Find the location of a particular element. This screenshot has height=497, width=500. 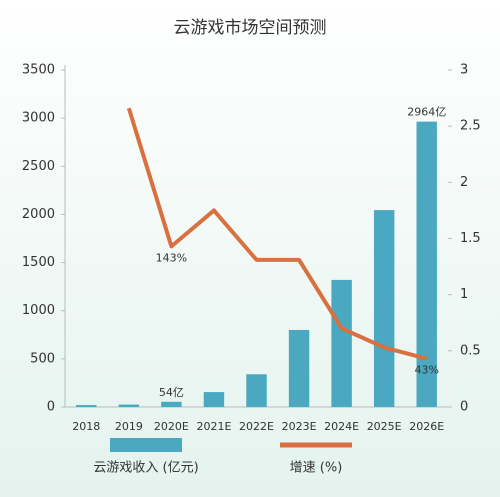

legend-label: 云游戏收入 (亿元) is located at coordinates (145, 468).